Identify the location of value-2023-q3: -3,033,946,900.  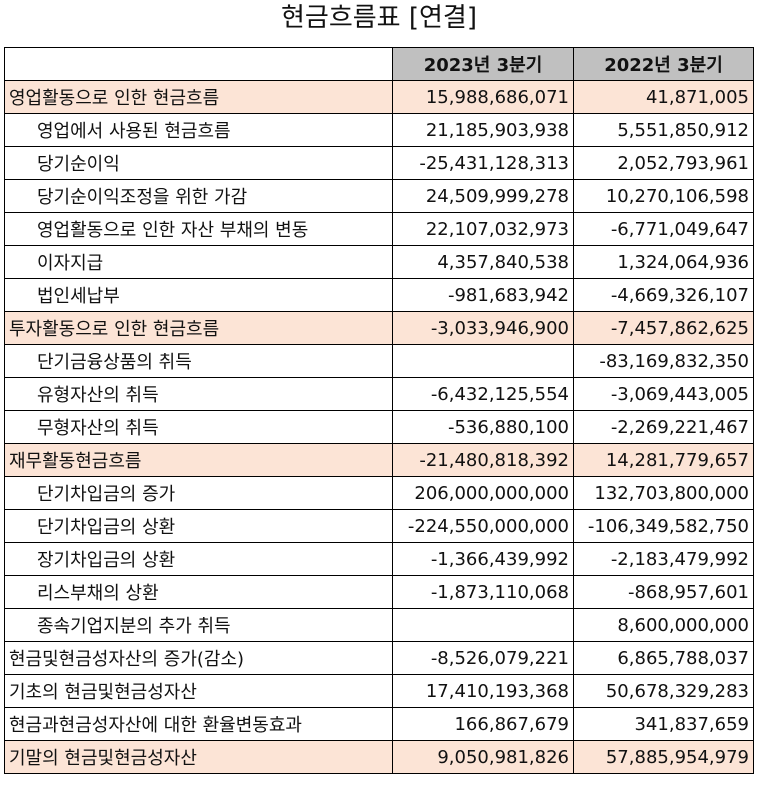
(483, 328).